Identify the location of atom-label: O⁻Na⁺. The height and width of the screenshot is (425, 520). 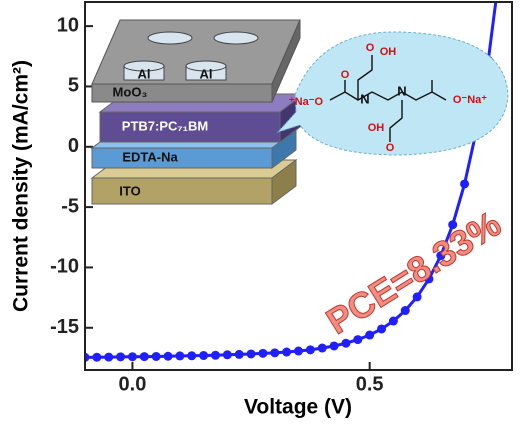
(470, 100).